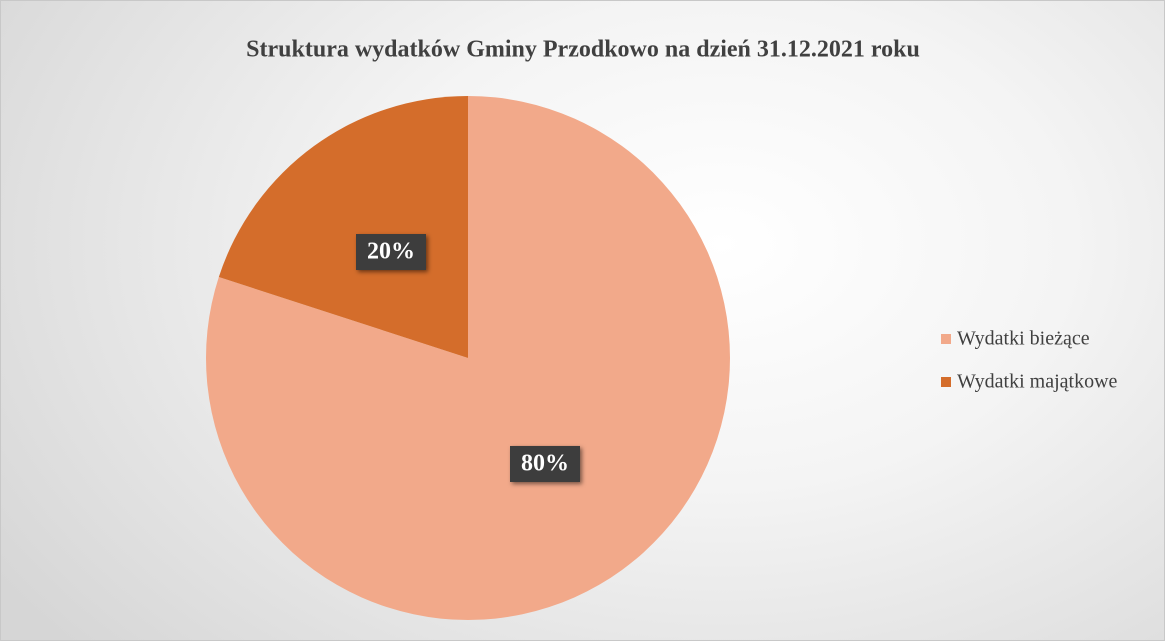  I want to click on data-label: 80%, so click(545, 463).